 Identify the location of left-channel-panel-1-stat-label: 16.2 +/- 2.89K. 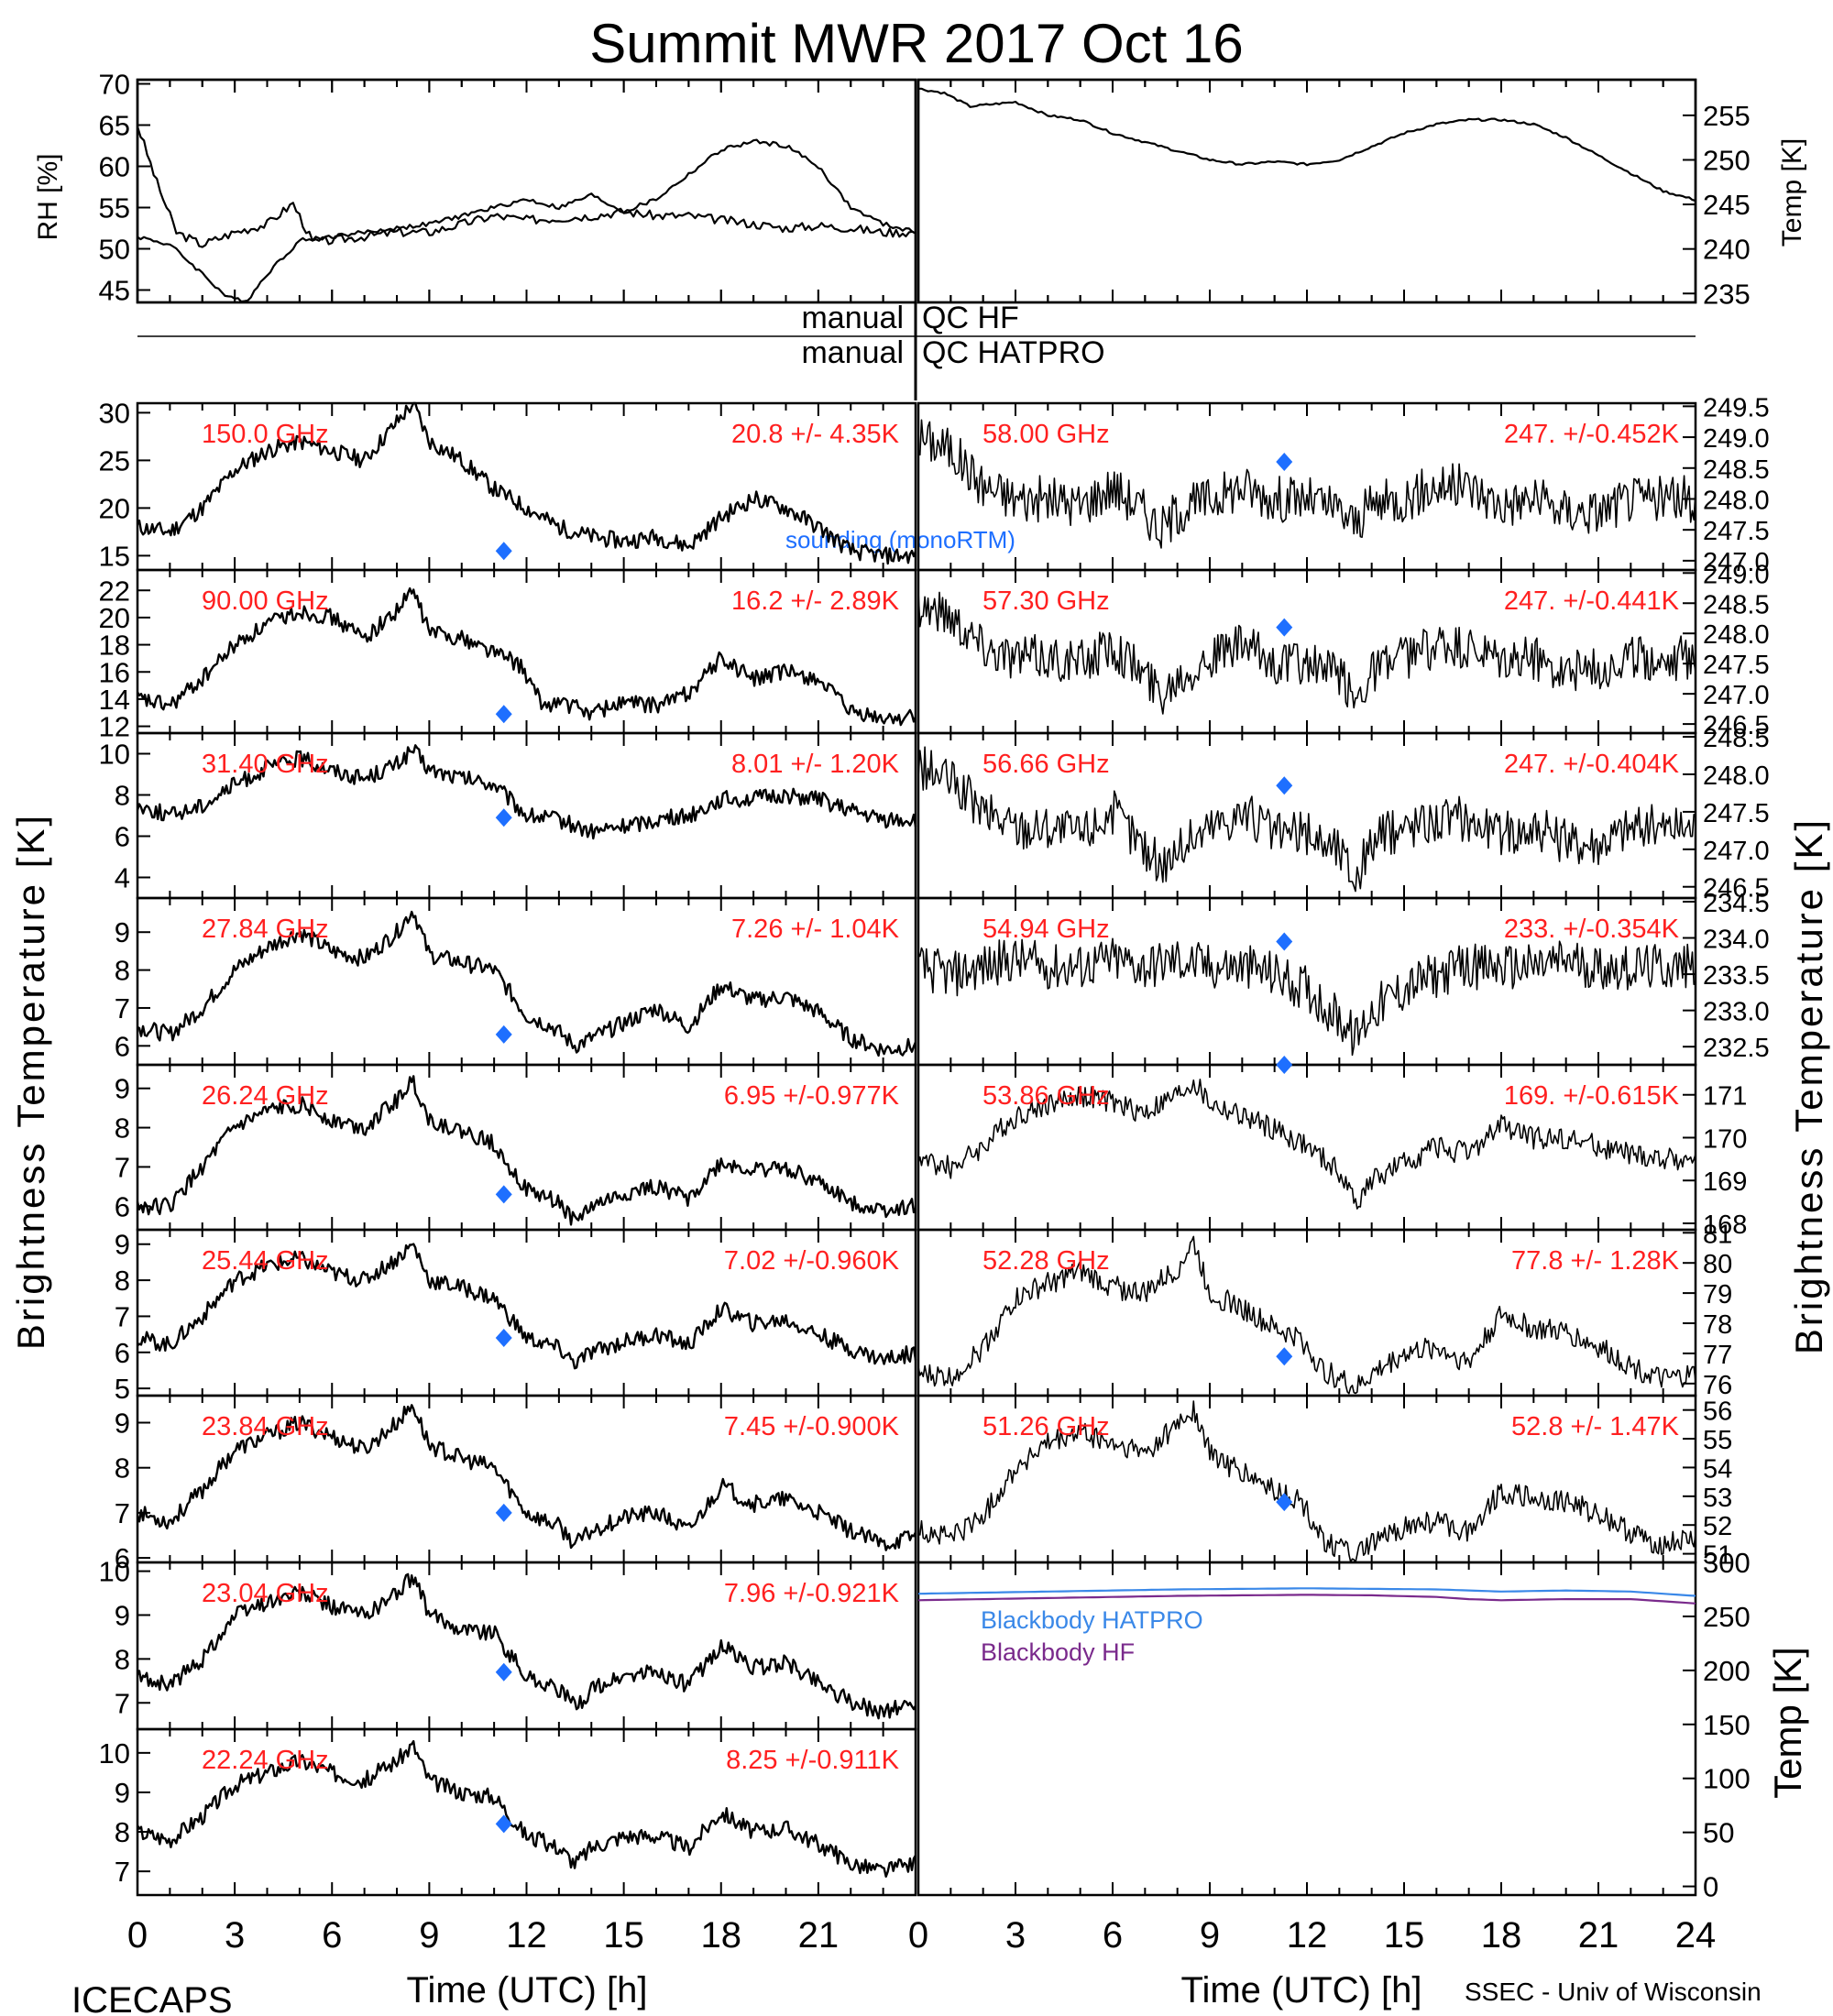
(815, 601).